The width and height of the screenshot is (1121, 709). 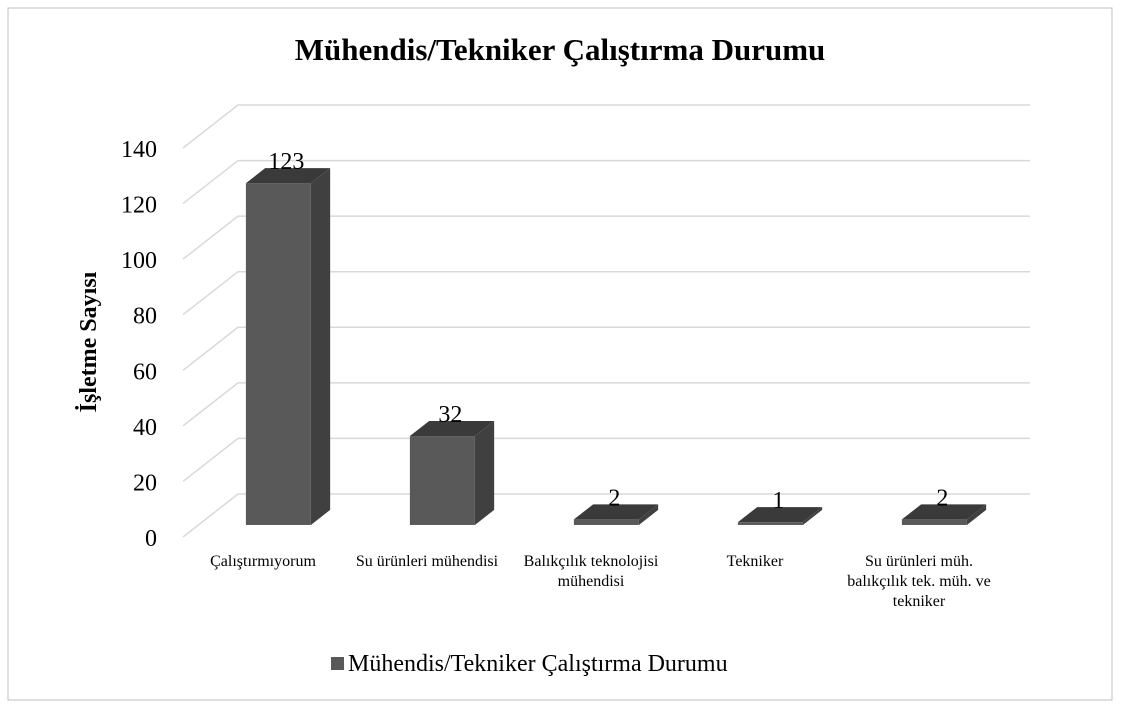 What do you see at coordinates (538, 664) in the screenshot?
I see `legend-label: Mühendis/Tekniker Çalıştırma Durumu` at bounding box center [538, 664].